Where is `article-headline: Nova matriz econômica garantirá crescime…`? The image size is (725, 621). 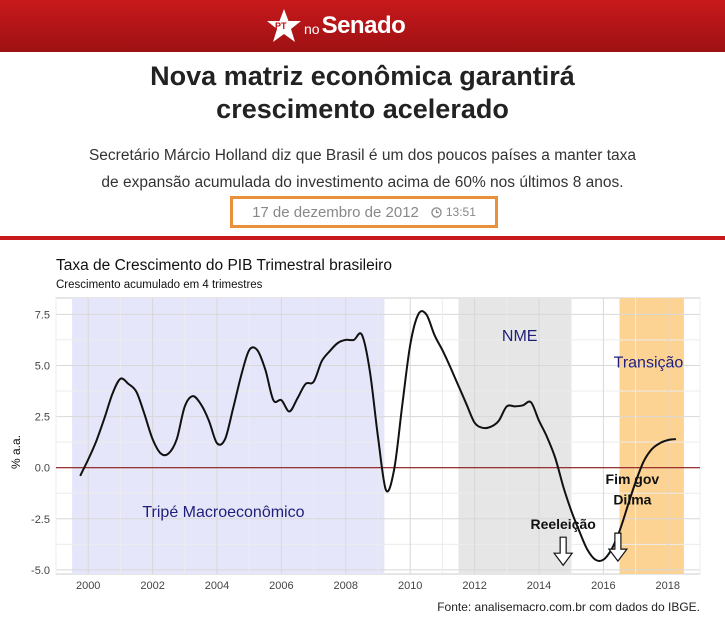 article-headline: Nova matriz econômica garantirá crescime… is located at coordinates (362, 93).